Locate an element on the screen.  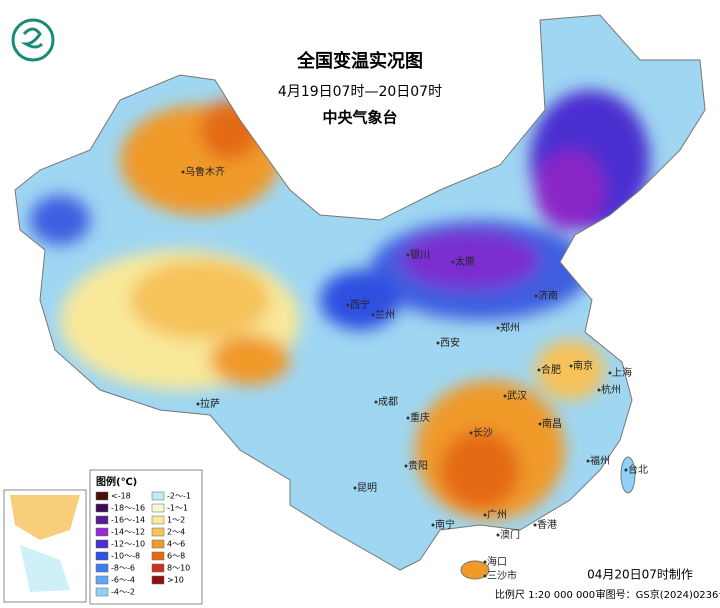
legend-label: 8～10 is located at coordinates (178, 568).